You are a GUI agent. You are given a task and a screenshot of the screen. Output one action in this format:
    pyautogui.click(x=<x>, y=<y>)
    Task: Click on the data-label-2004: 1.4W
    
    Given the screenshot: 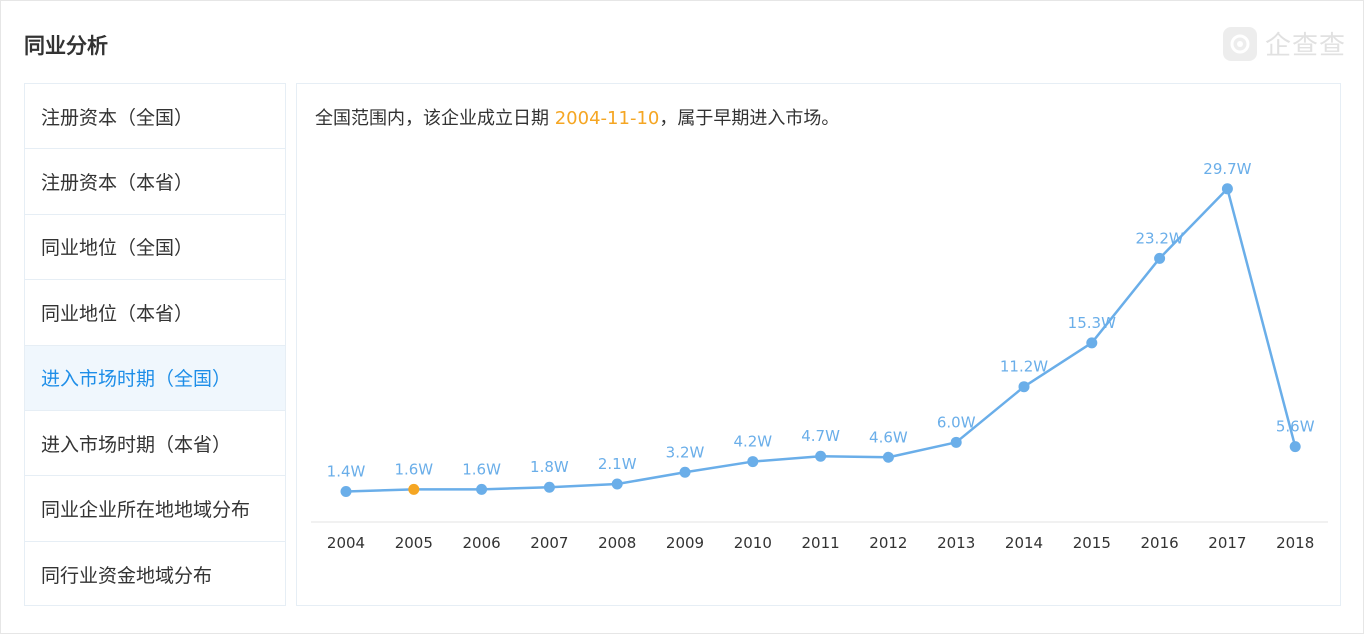 What is the action you would take?
    pyautogui.click(x=346, y=472)
    